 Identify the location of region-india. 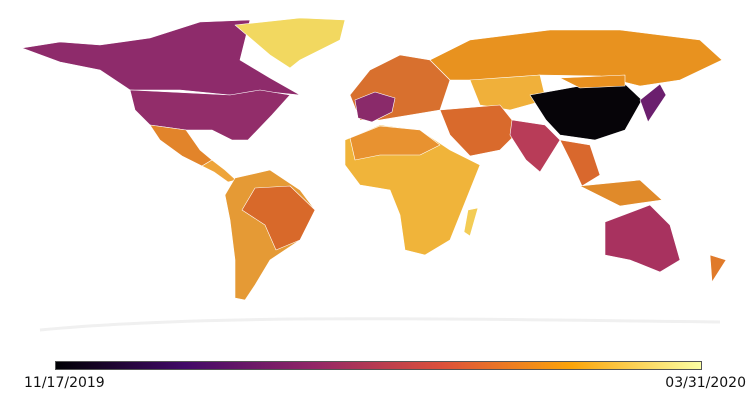
(535, 146).